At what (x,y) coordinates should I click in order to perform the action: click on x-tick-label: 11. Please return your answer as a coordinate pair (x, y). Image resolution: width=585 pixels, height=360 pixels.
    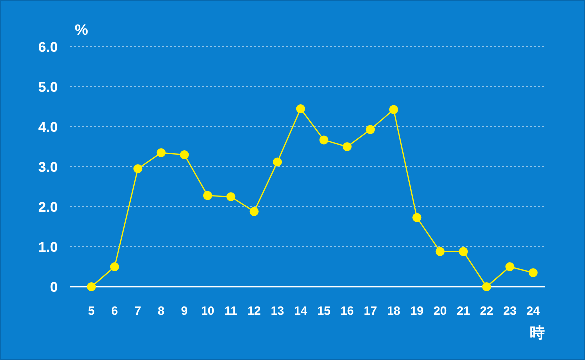
    Looking at the image, I should click on (231, 311).